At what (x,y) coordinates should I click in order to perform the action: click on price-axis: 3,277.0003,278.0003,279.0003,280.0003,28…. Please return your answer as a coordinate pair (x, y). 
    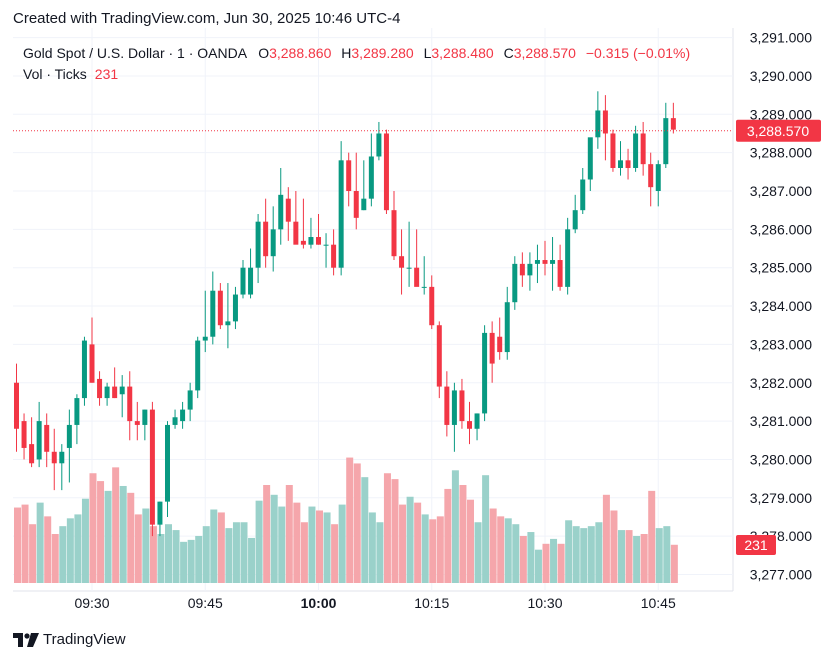
    Looking at the image, I should click on (781, 306).